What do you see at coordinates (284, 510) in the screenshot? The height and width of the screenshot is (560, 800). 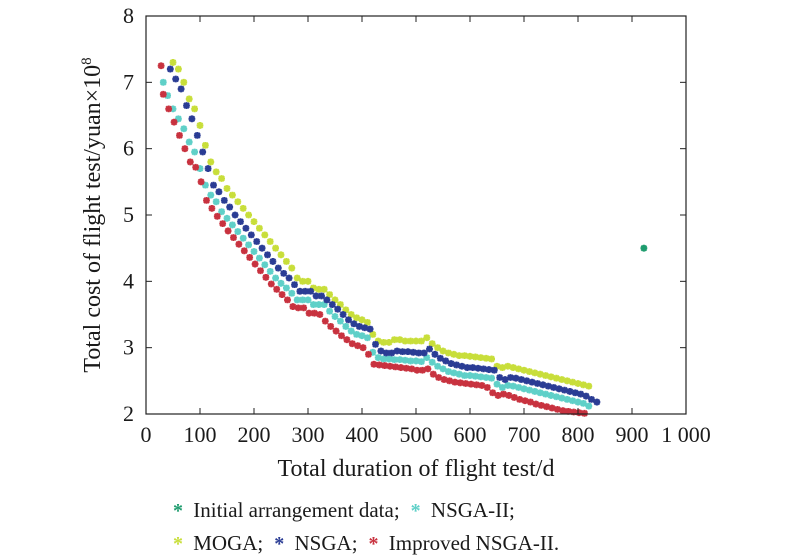 I see `legend-item: * Initial arrangement data;` at bounding box center [284, 510].